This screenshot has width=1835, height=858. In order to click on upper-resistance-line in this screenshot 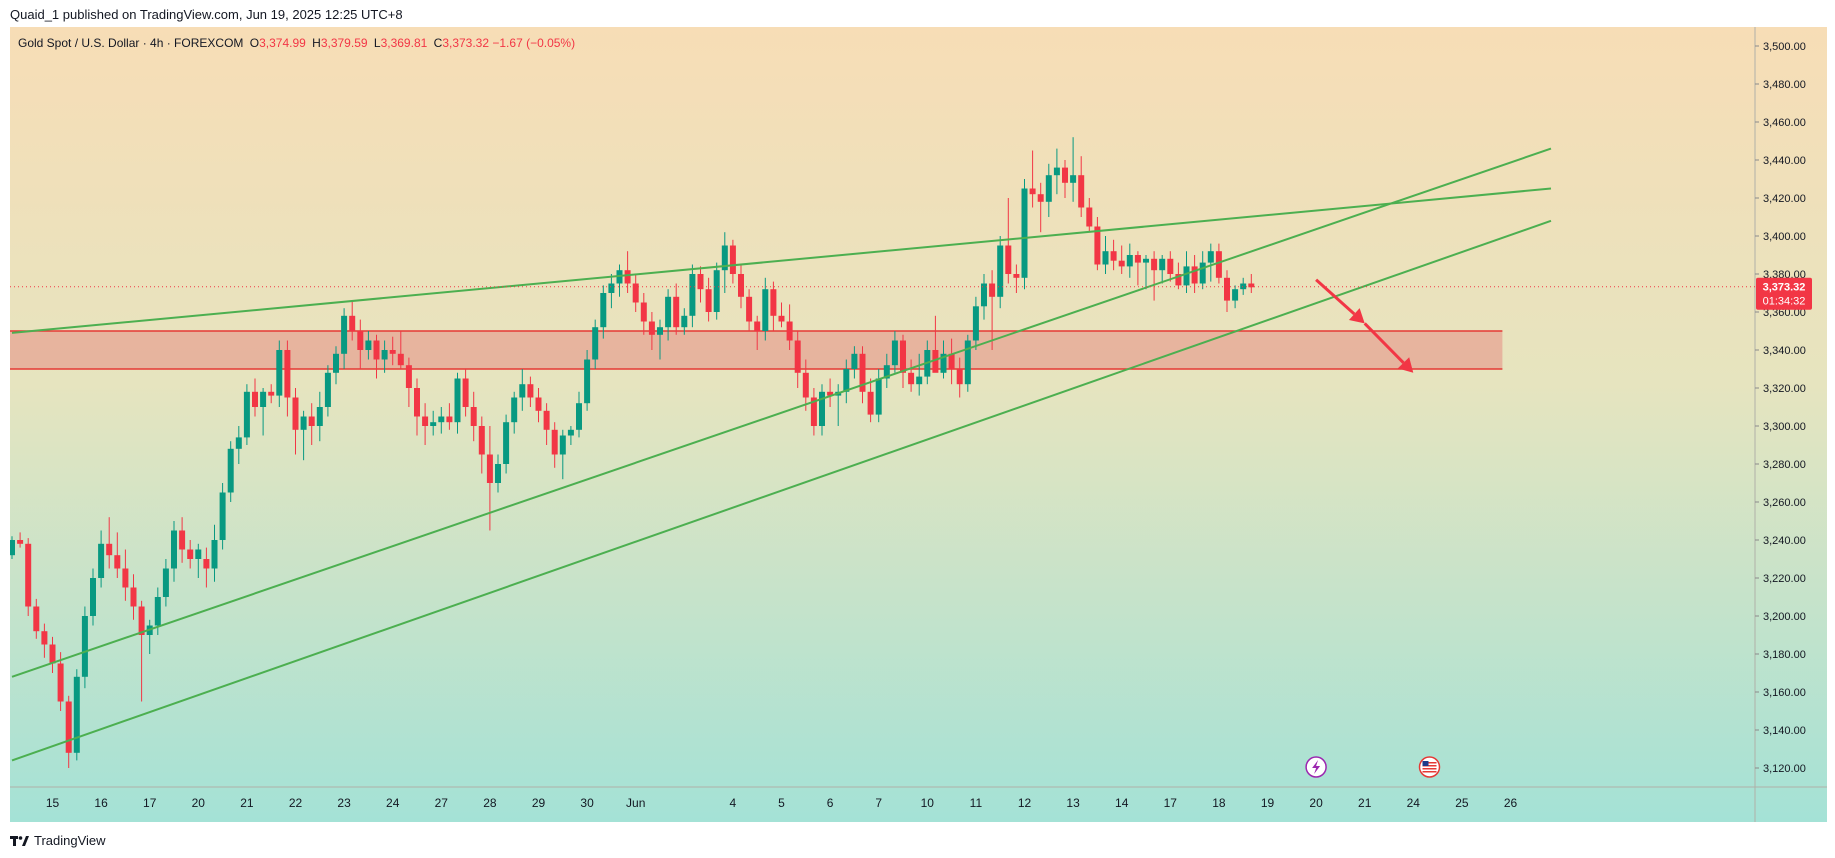, I will do `click(781, 260)`.